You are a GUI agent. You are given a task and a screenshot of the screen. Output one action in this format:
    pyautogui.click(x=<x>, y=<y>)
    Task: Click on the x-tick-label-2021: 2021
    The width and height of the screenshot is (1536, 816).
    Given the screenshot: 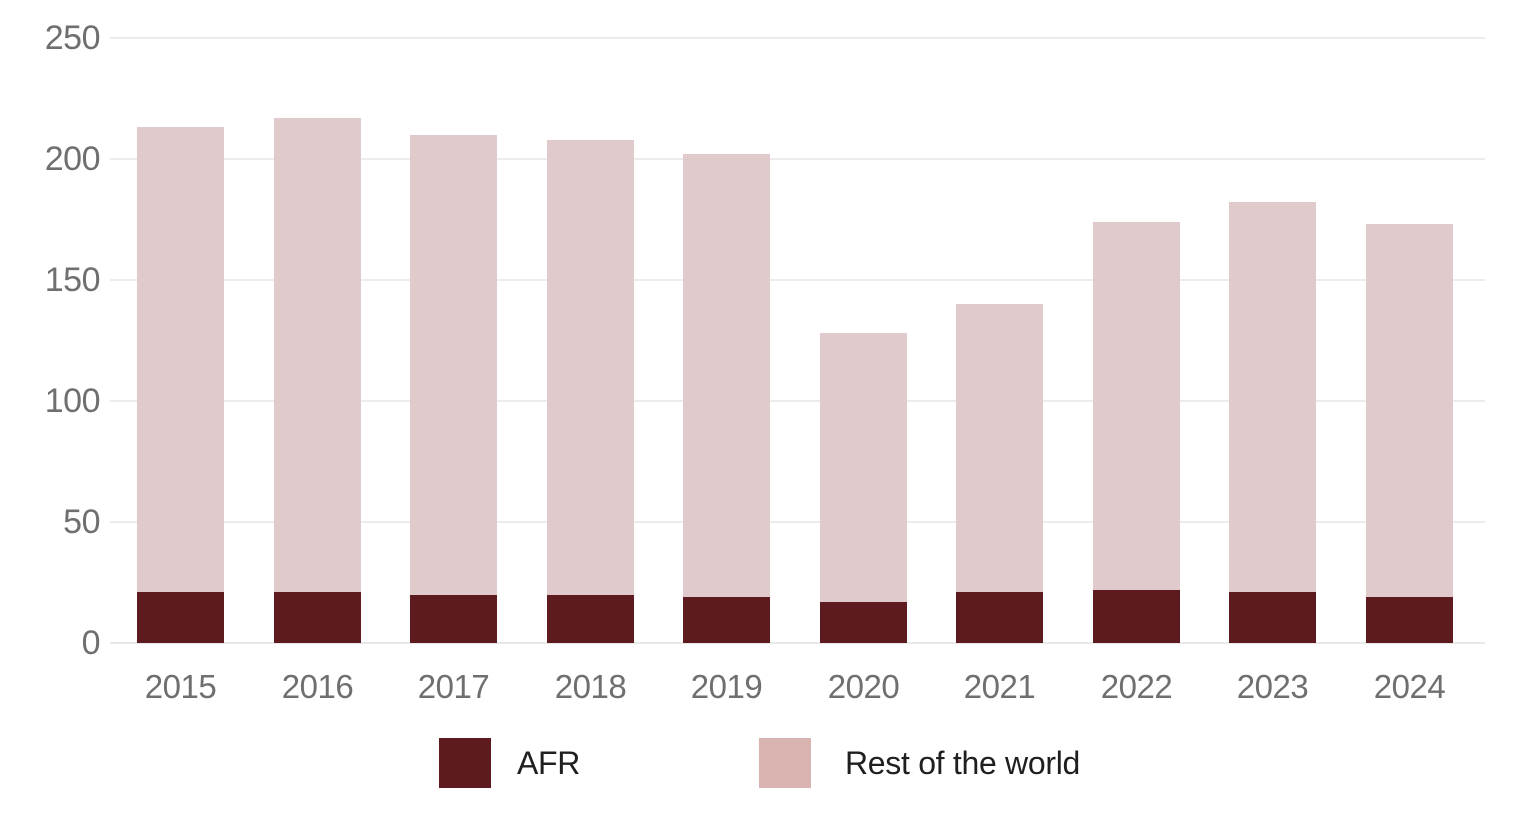 What is the action you would take?
    pyautogui.click(x=999, y=686)
    